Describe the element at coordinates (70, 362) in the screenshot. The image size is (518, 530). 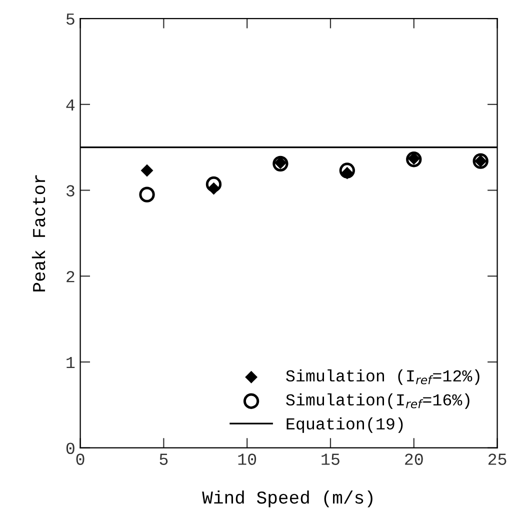
I see `y-tick-label: 1` at that location.